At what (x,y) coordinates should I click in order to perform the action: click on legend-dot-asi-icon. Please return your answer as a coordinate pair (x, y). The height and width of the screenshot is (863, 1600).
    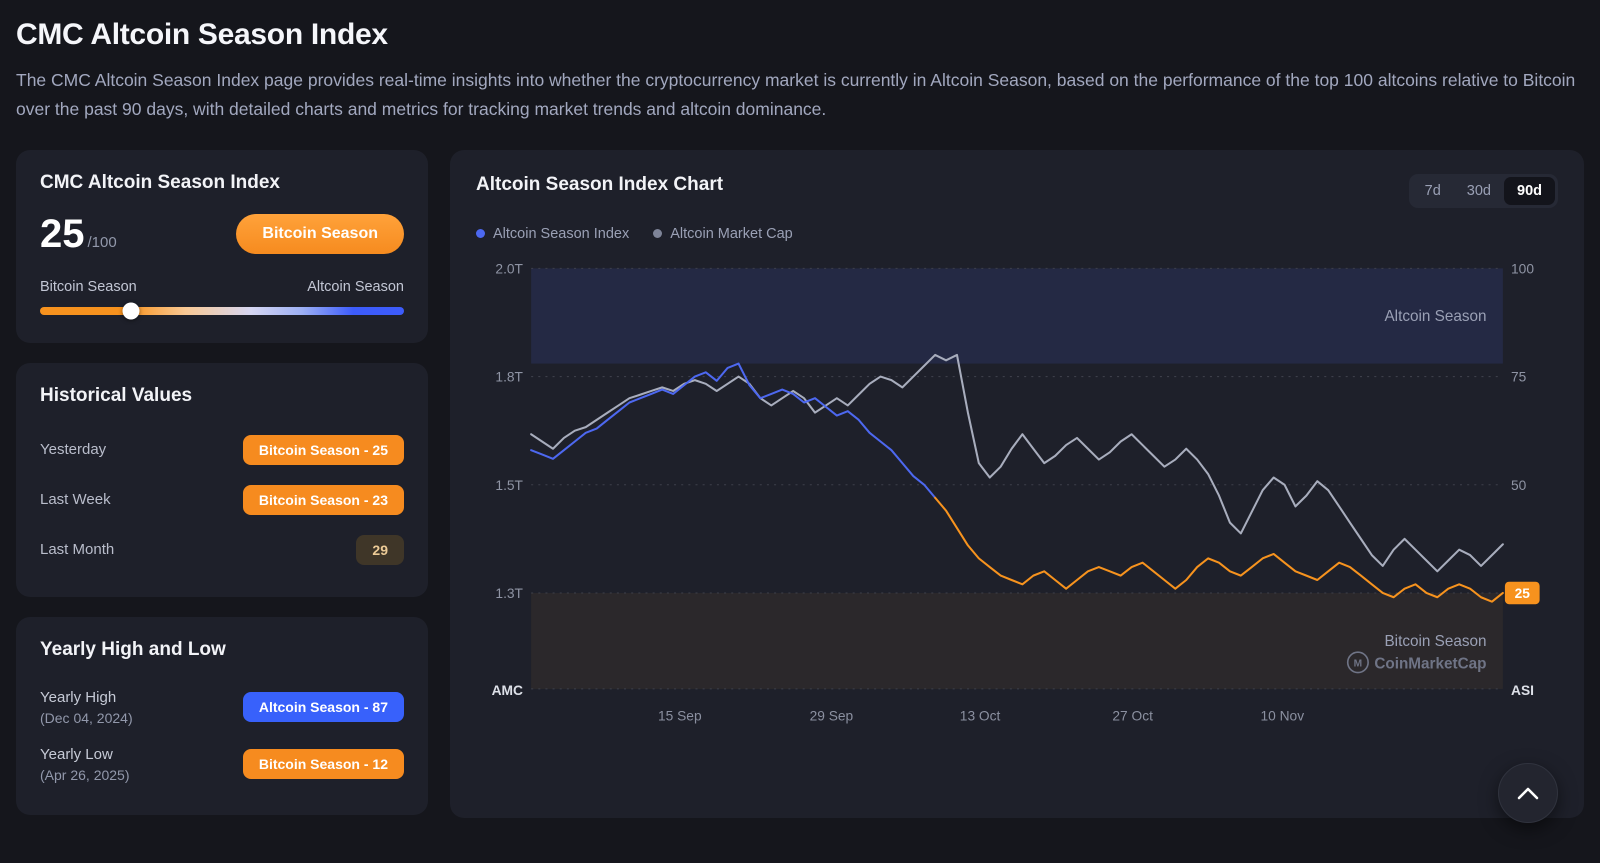
    Looking at the image, I should click on (480, 234).